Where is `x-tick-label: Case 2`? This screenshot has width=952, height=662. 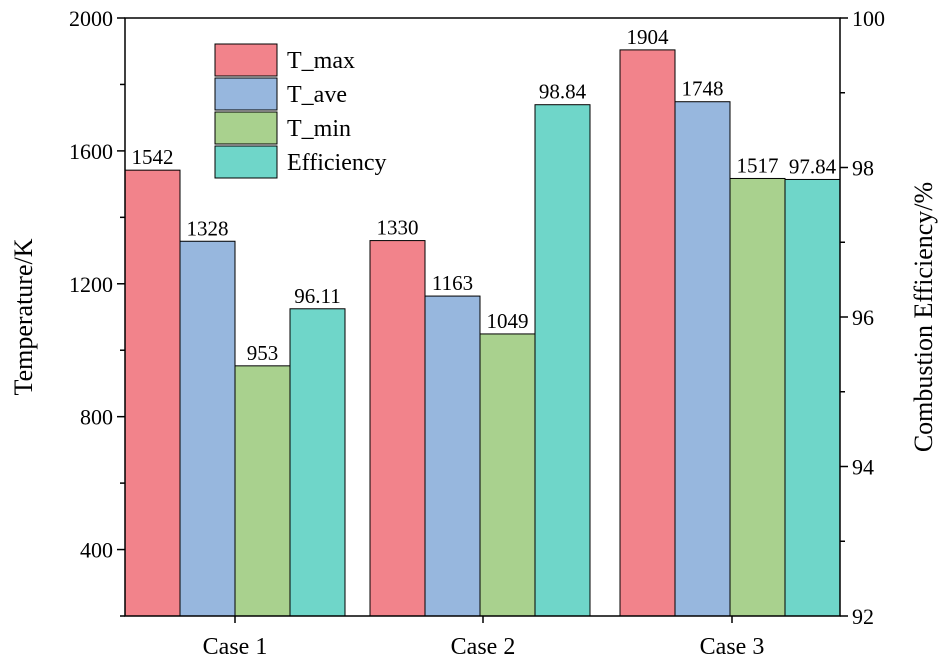
x-tick-label: Case 2 is located at coordinates (483, 647).